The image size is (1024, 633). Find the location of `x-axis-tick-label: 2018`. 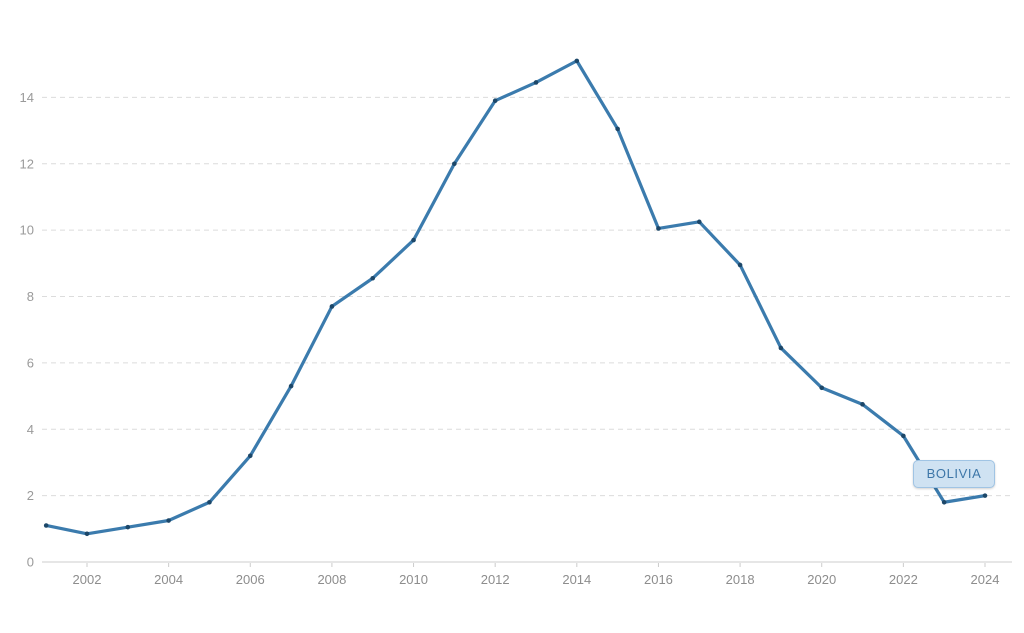

x-axis-tick-label: 2018 is located at coordinates (740, 579).